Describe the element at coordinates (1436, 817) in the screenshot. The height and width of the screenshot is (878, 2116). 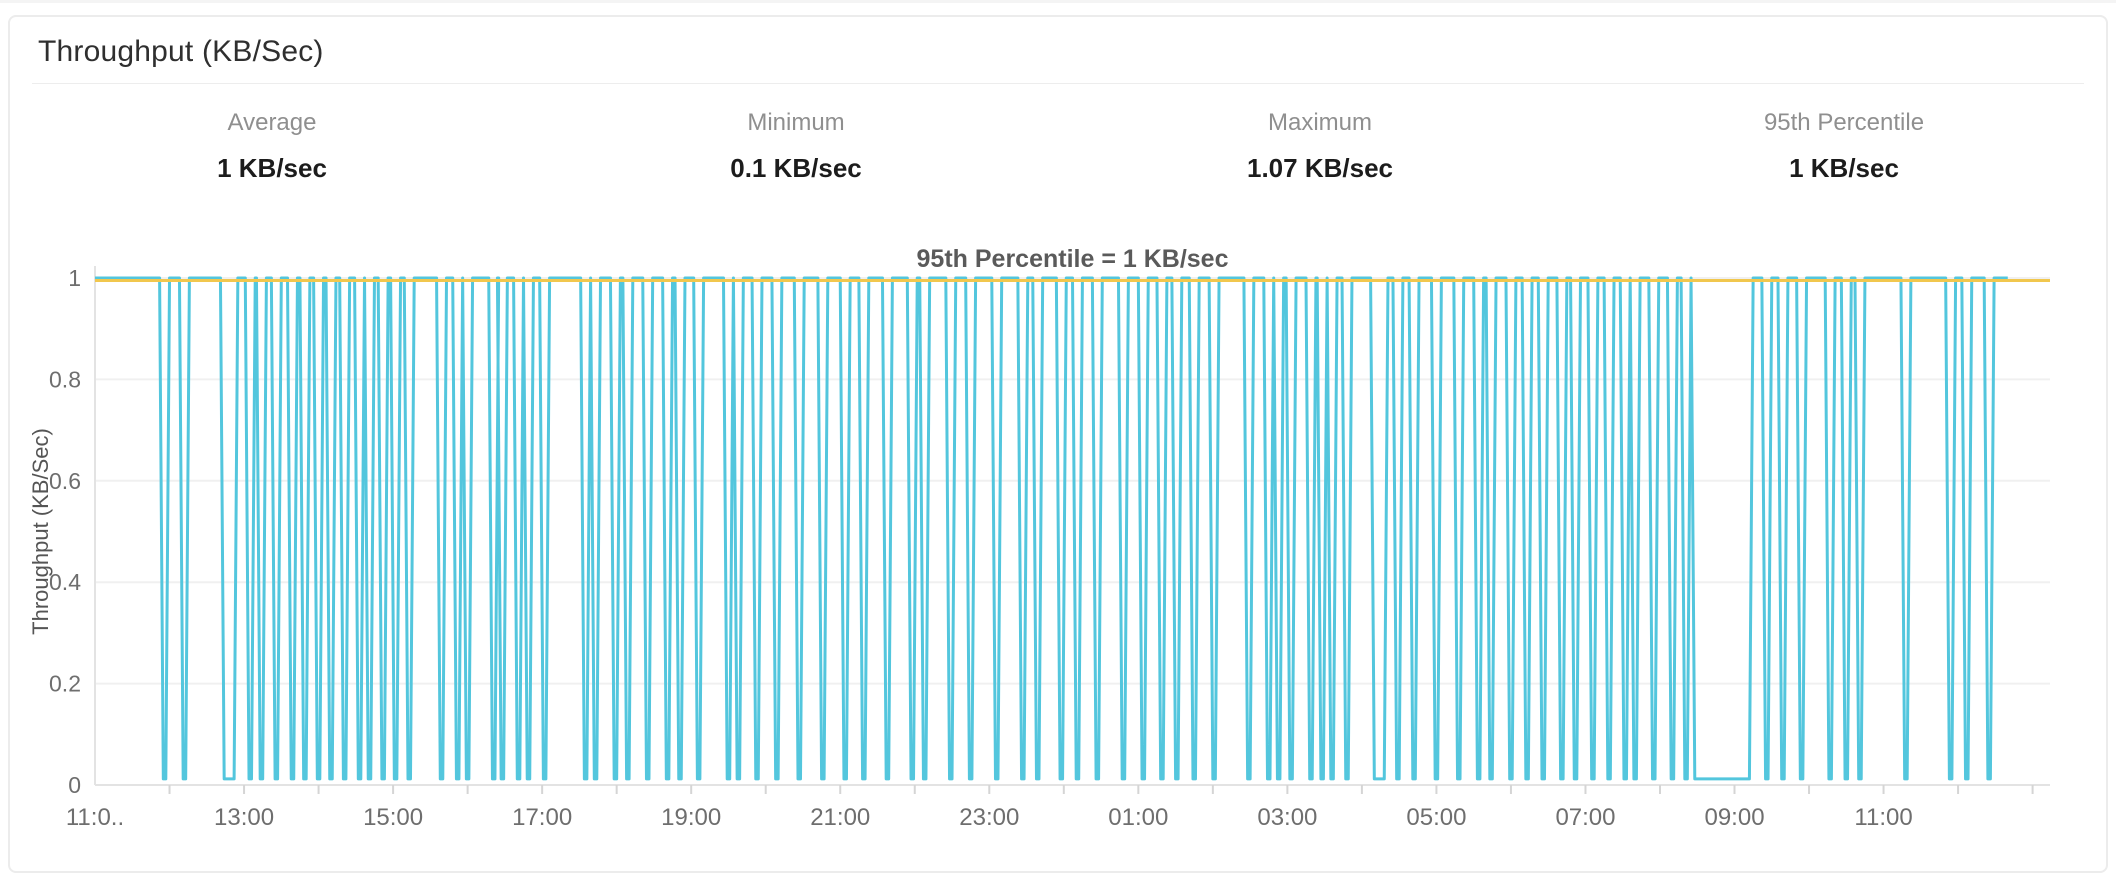
I see `x-tick-label: 05:00` at that location.